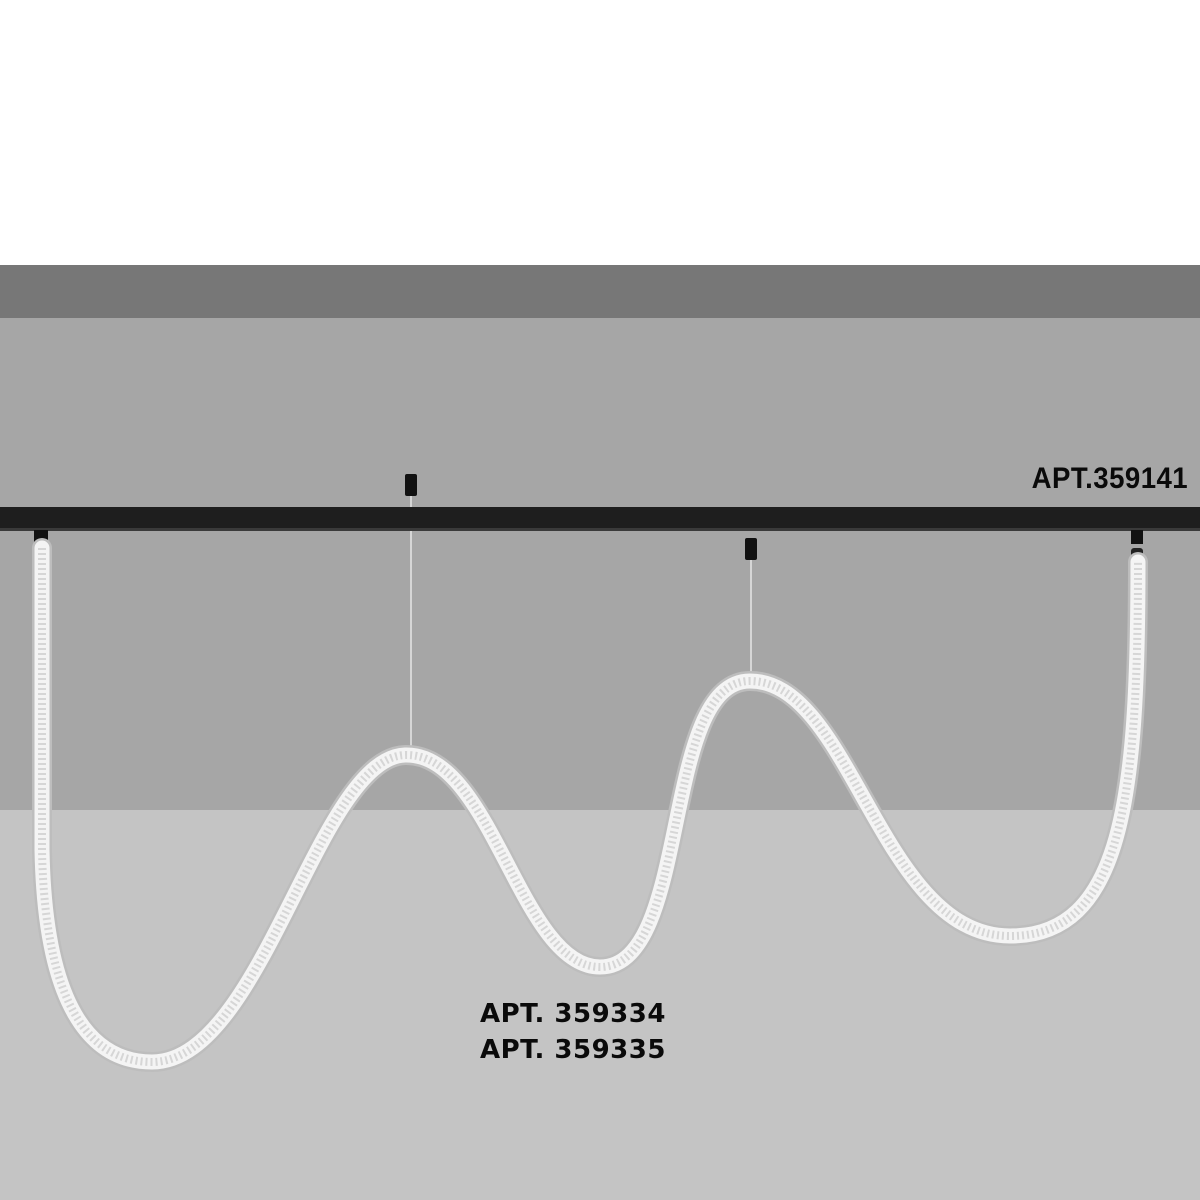 The width and height of the screenshot is (1200, 1200). Describe the element at coordinates (573, 1050) in the screenshot. I see `pendant-article-label-2: APT. 359335` at that location.